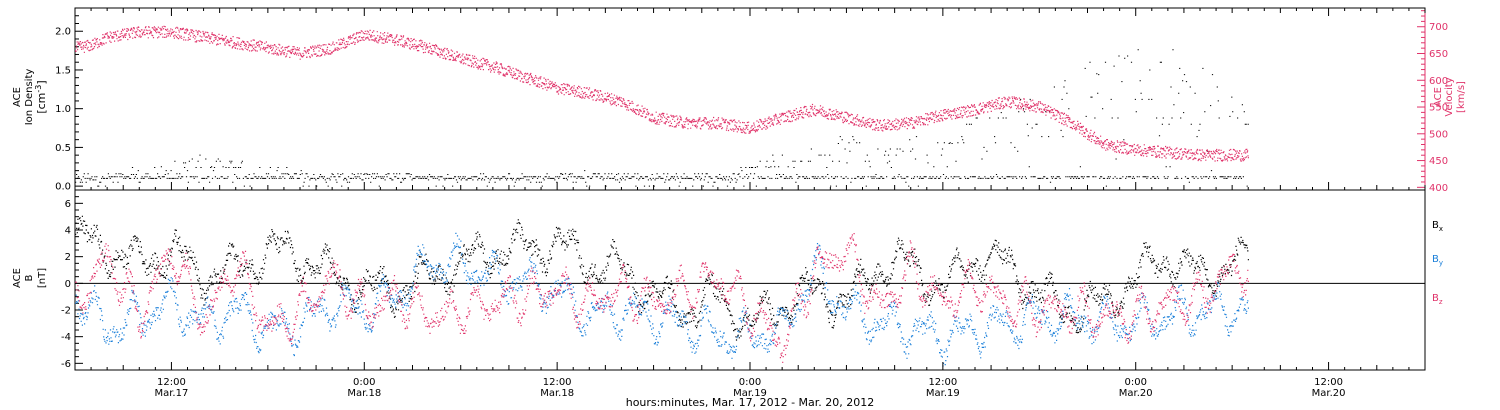 The height and width of the screenshot is (410, 1500). Describe the element at coordinates (42, 278) in the screenshot. I see `b-axis-unit: [nT]` at that location.